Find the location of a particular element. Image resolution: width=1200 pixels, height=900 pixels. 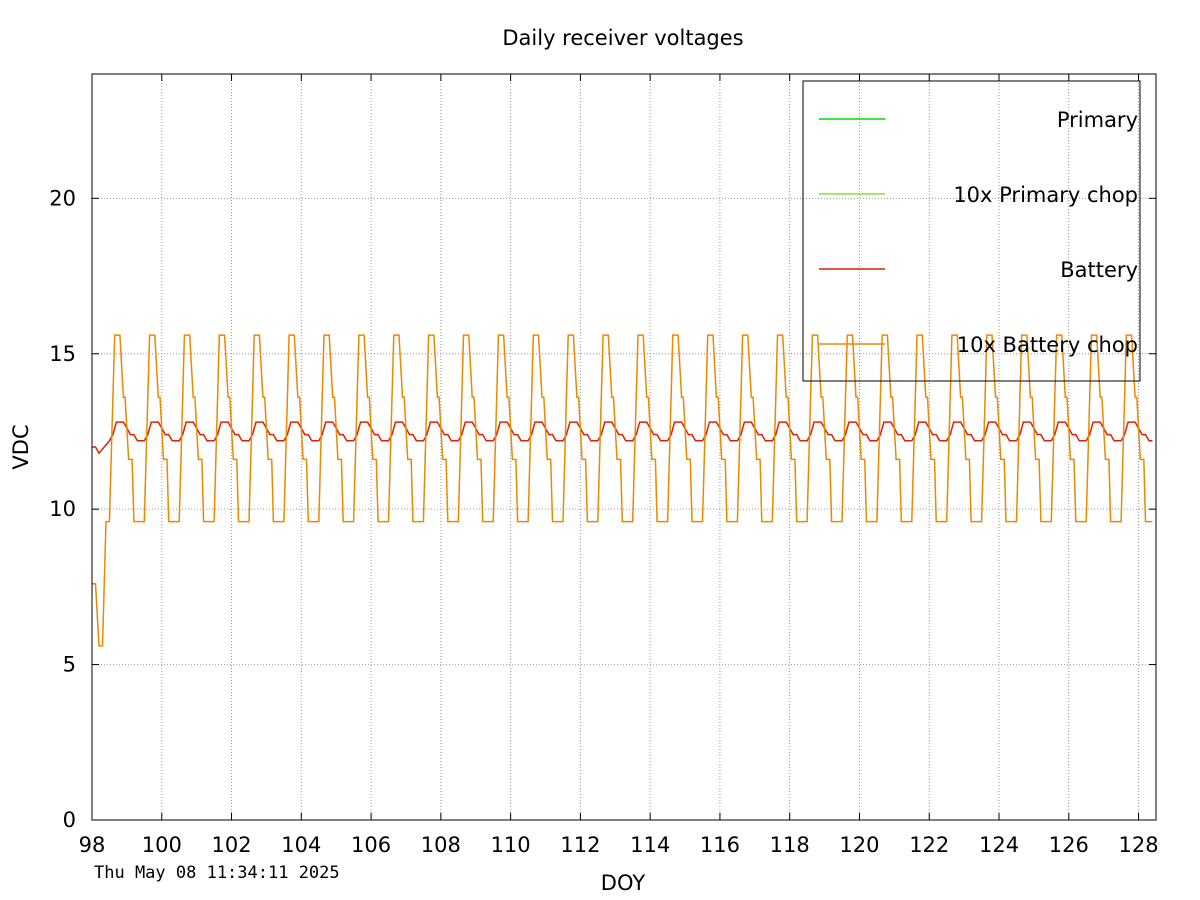

y-tick-label: 15 is located at coordinates (62, 354).